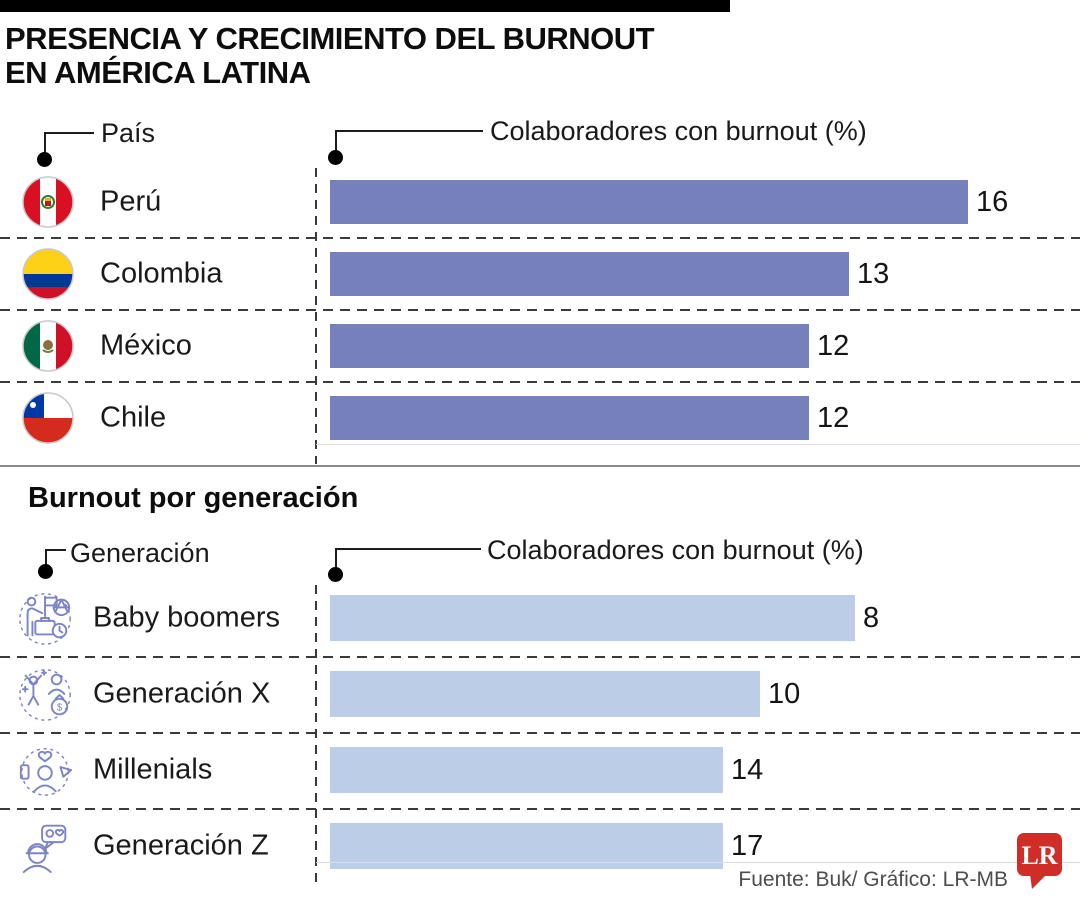 The width and height of the screenshot is (1080, 900). I want to click on generation-x-icon: $, so click(45, 695).